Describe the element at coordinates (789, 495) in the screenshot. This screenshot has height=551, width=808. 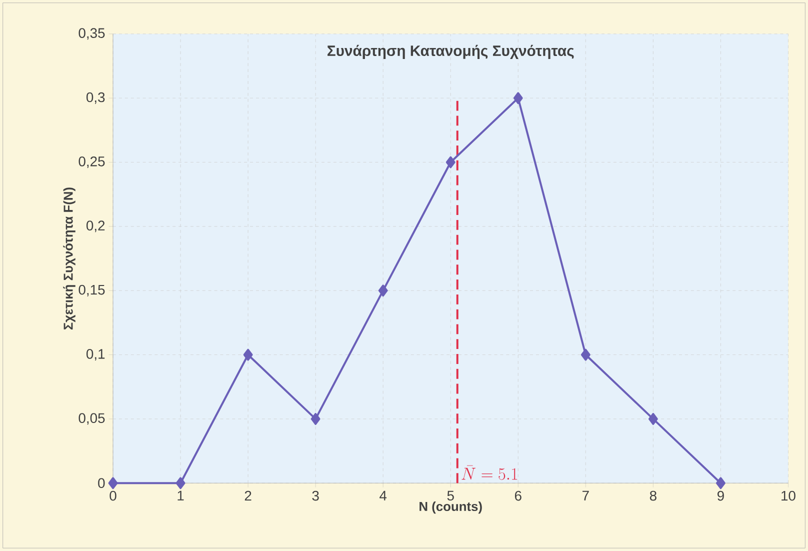
I see `x-tick-label: 10` at that location.